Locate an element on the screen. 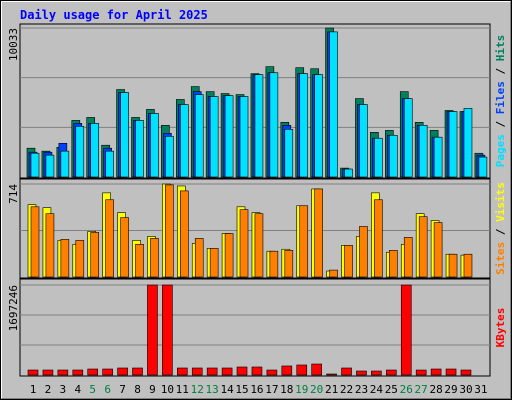  y-tick-label: 714 is located at coordinates (13, 194).